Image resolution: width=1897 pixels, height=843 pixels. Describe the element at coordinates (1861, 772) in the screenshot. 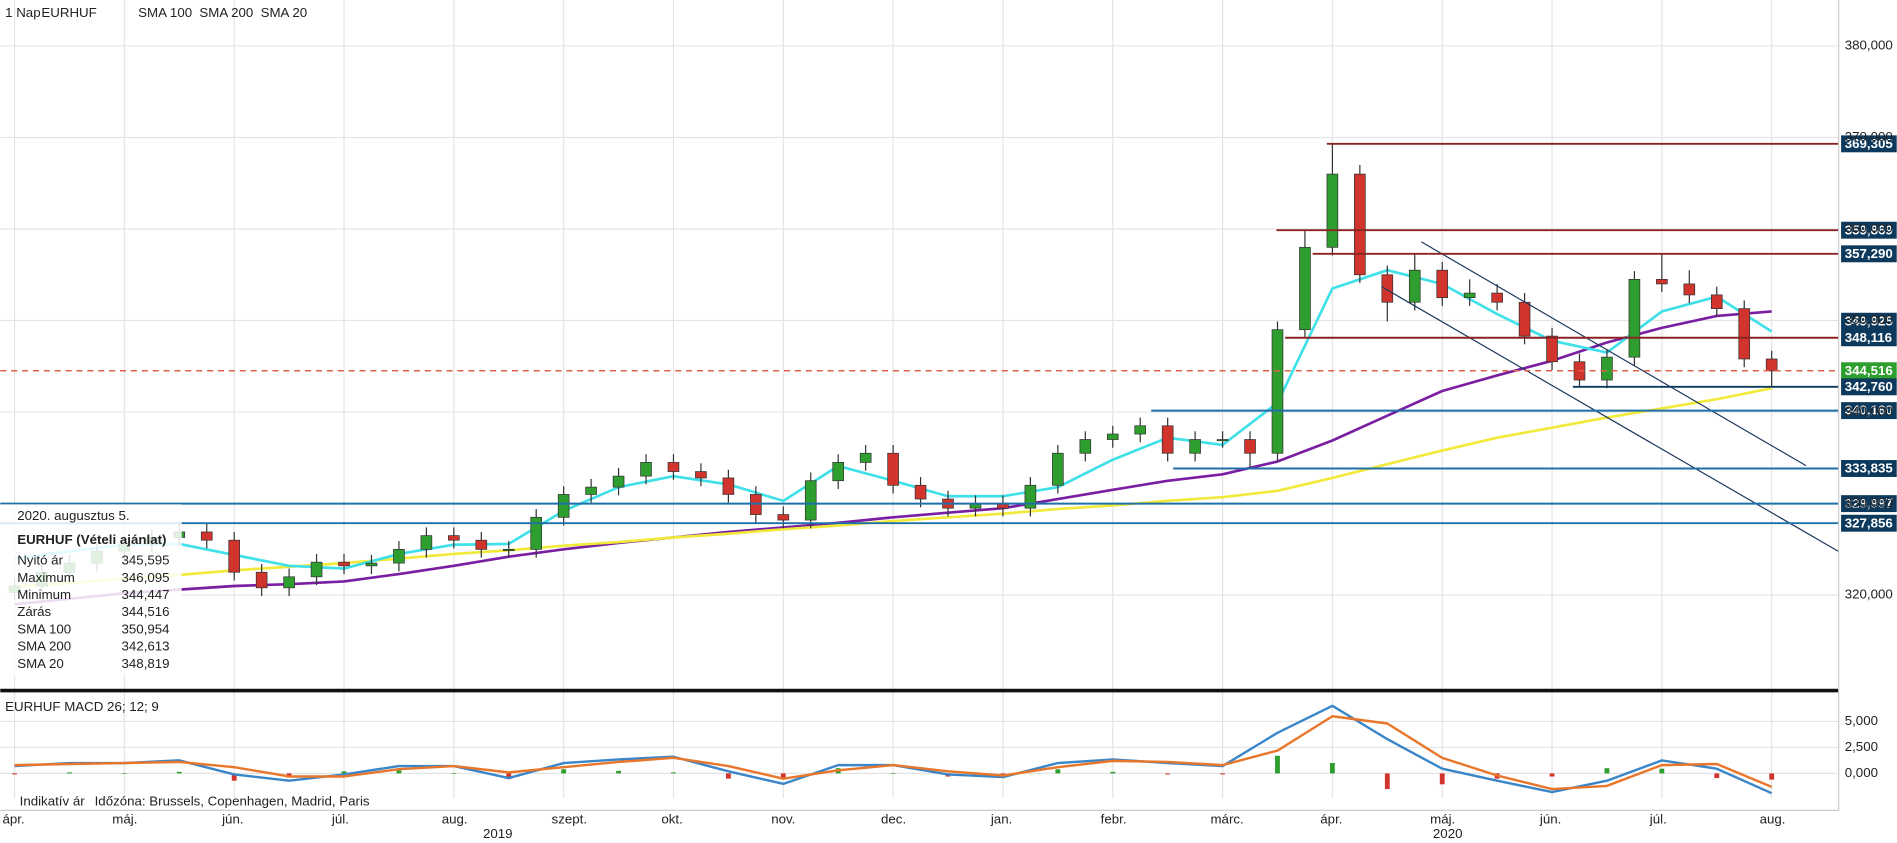

I see `y-tick-label: 0,000` at that location.